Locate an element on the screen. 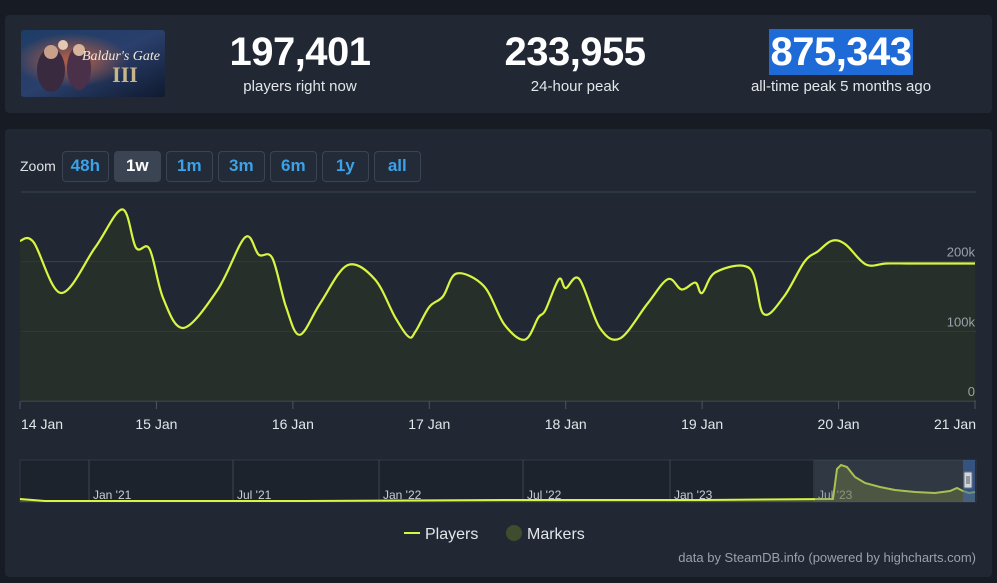 This screenshot has height=583, width=997. current-players-label: players right now is located at coordinates (300, 86).